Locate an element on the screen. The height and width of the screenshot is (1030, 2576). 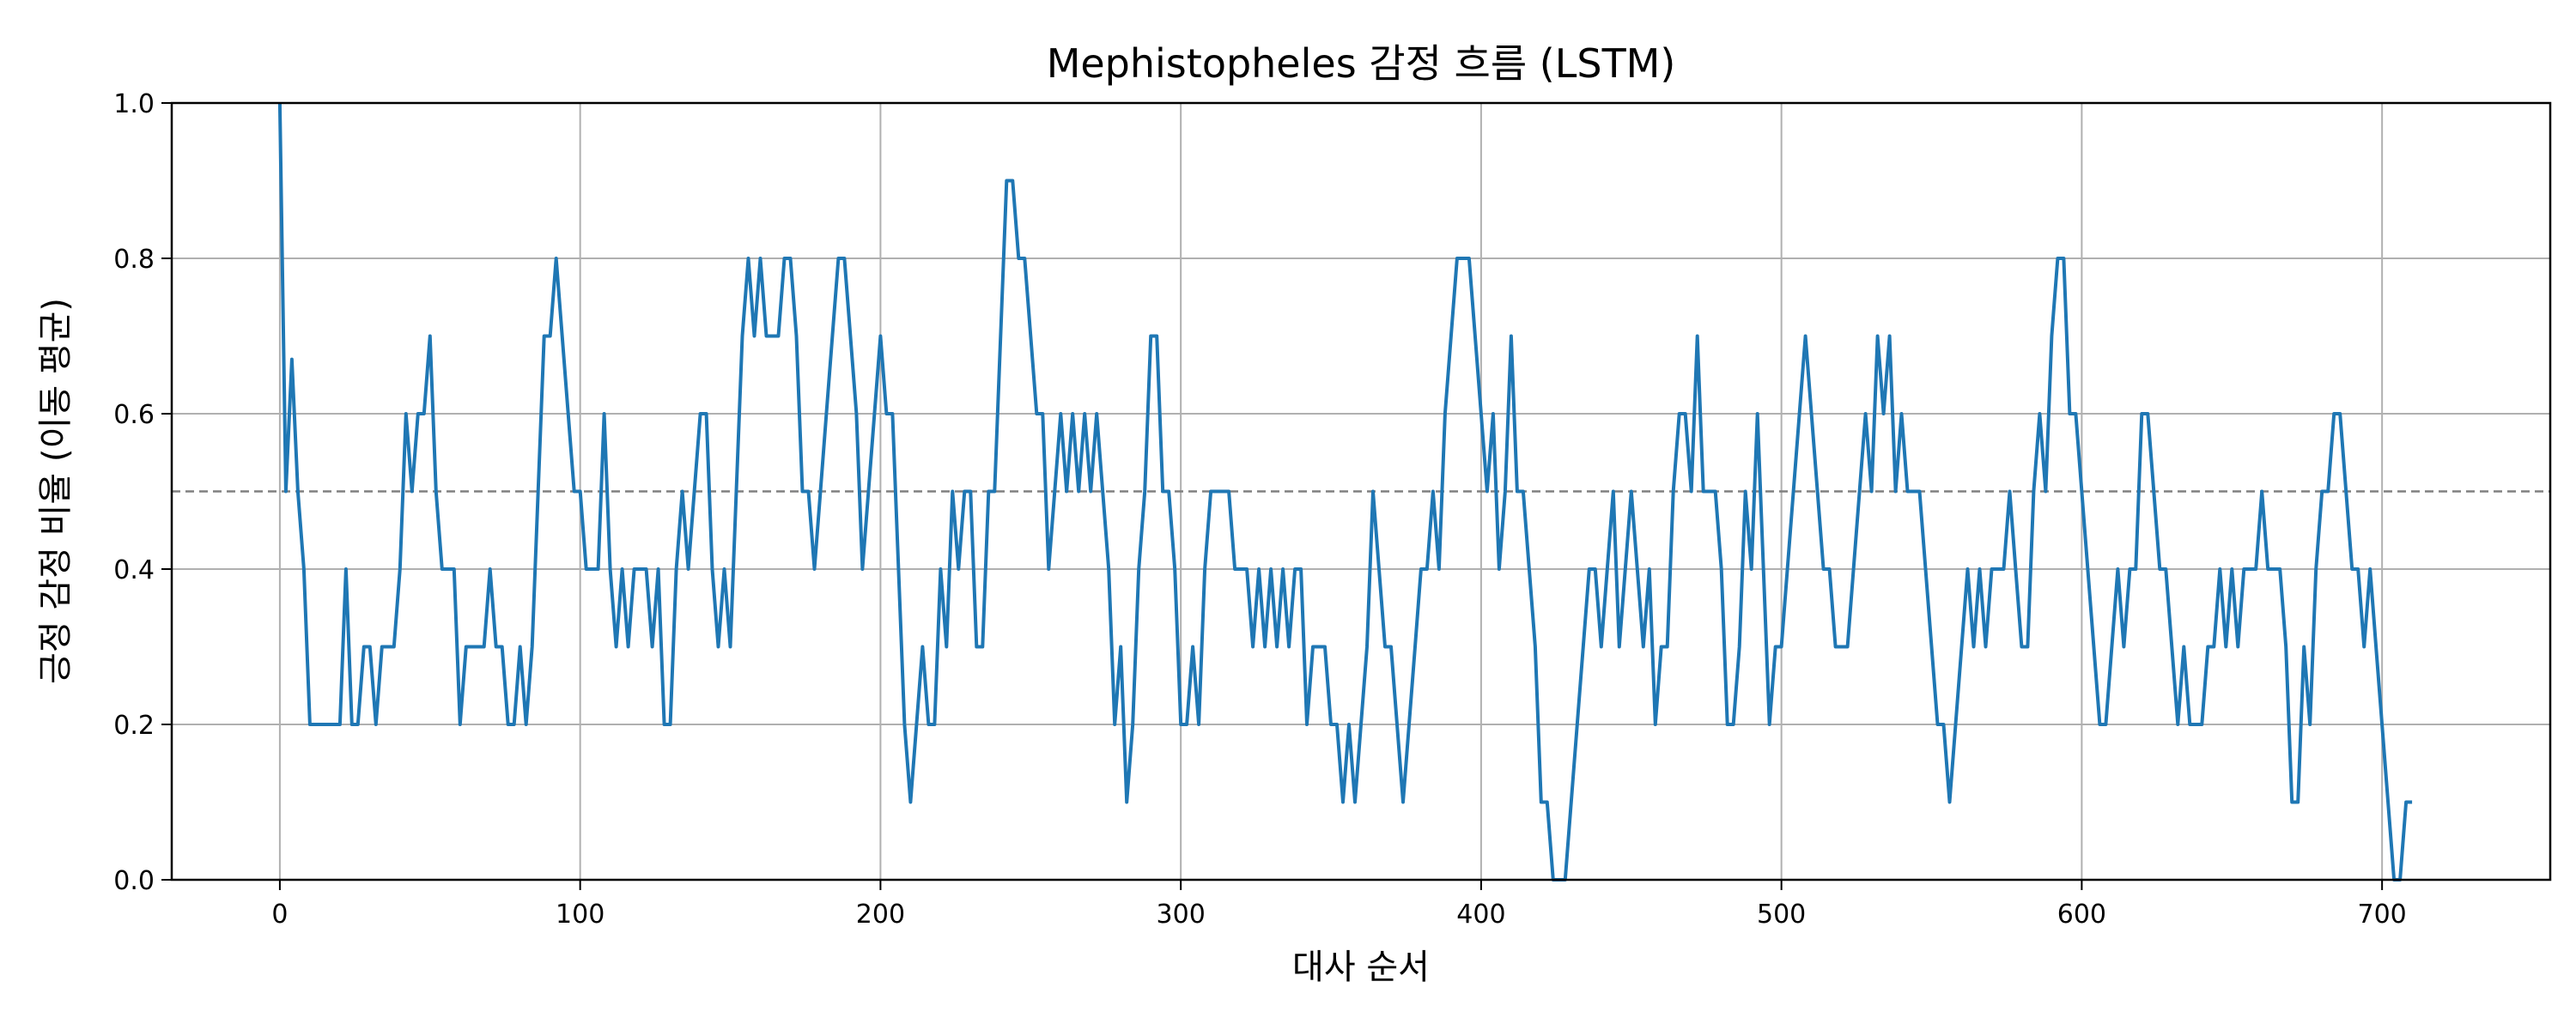
y-tick-label: 0.6 is located at coordinates (134, 415).